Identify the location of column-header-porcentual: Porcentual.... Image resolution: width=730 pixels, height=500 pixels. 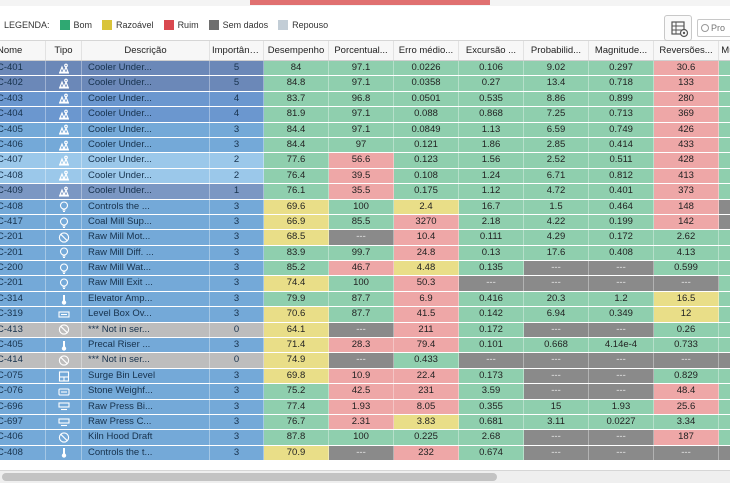
(361, 50).